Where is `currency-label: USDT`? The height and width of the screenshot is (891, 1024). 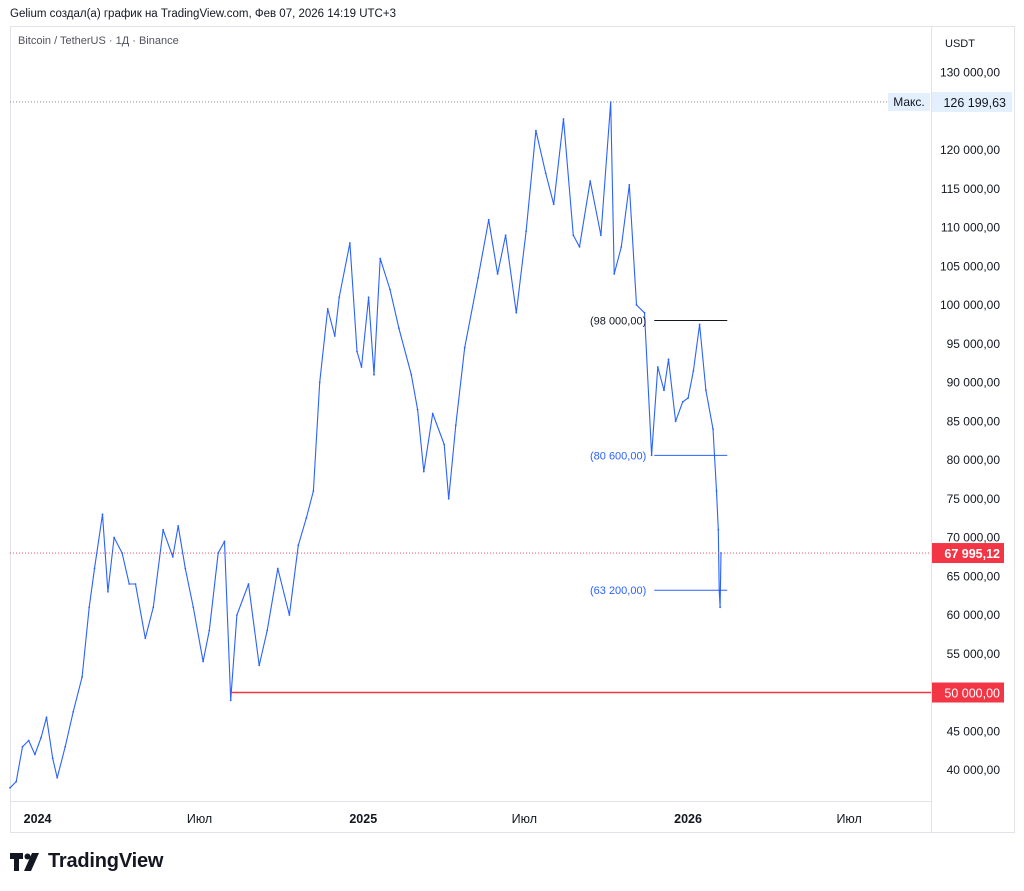
currency-label: USDT is located at coordinates (960, 44).